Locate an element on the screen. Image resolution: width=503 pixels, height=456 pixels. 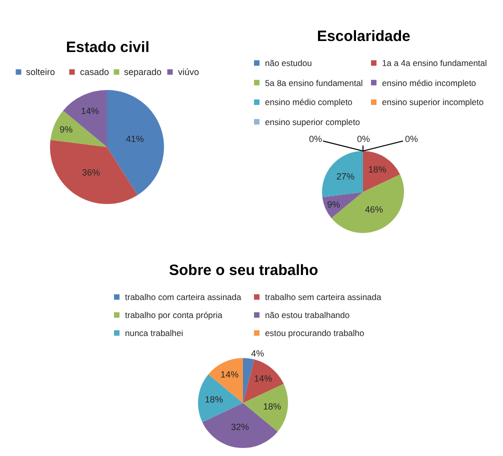
legend-label: não estudou is located at coordinates (288, 63).